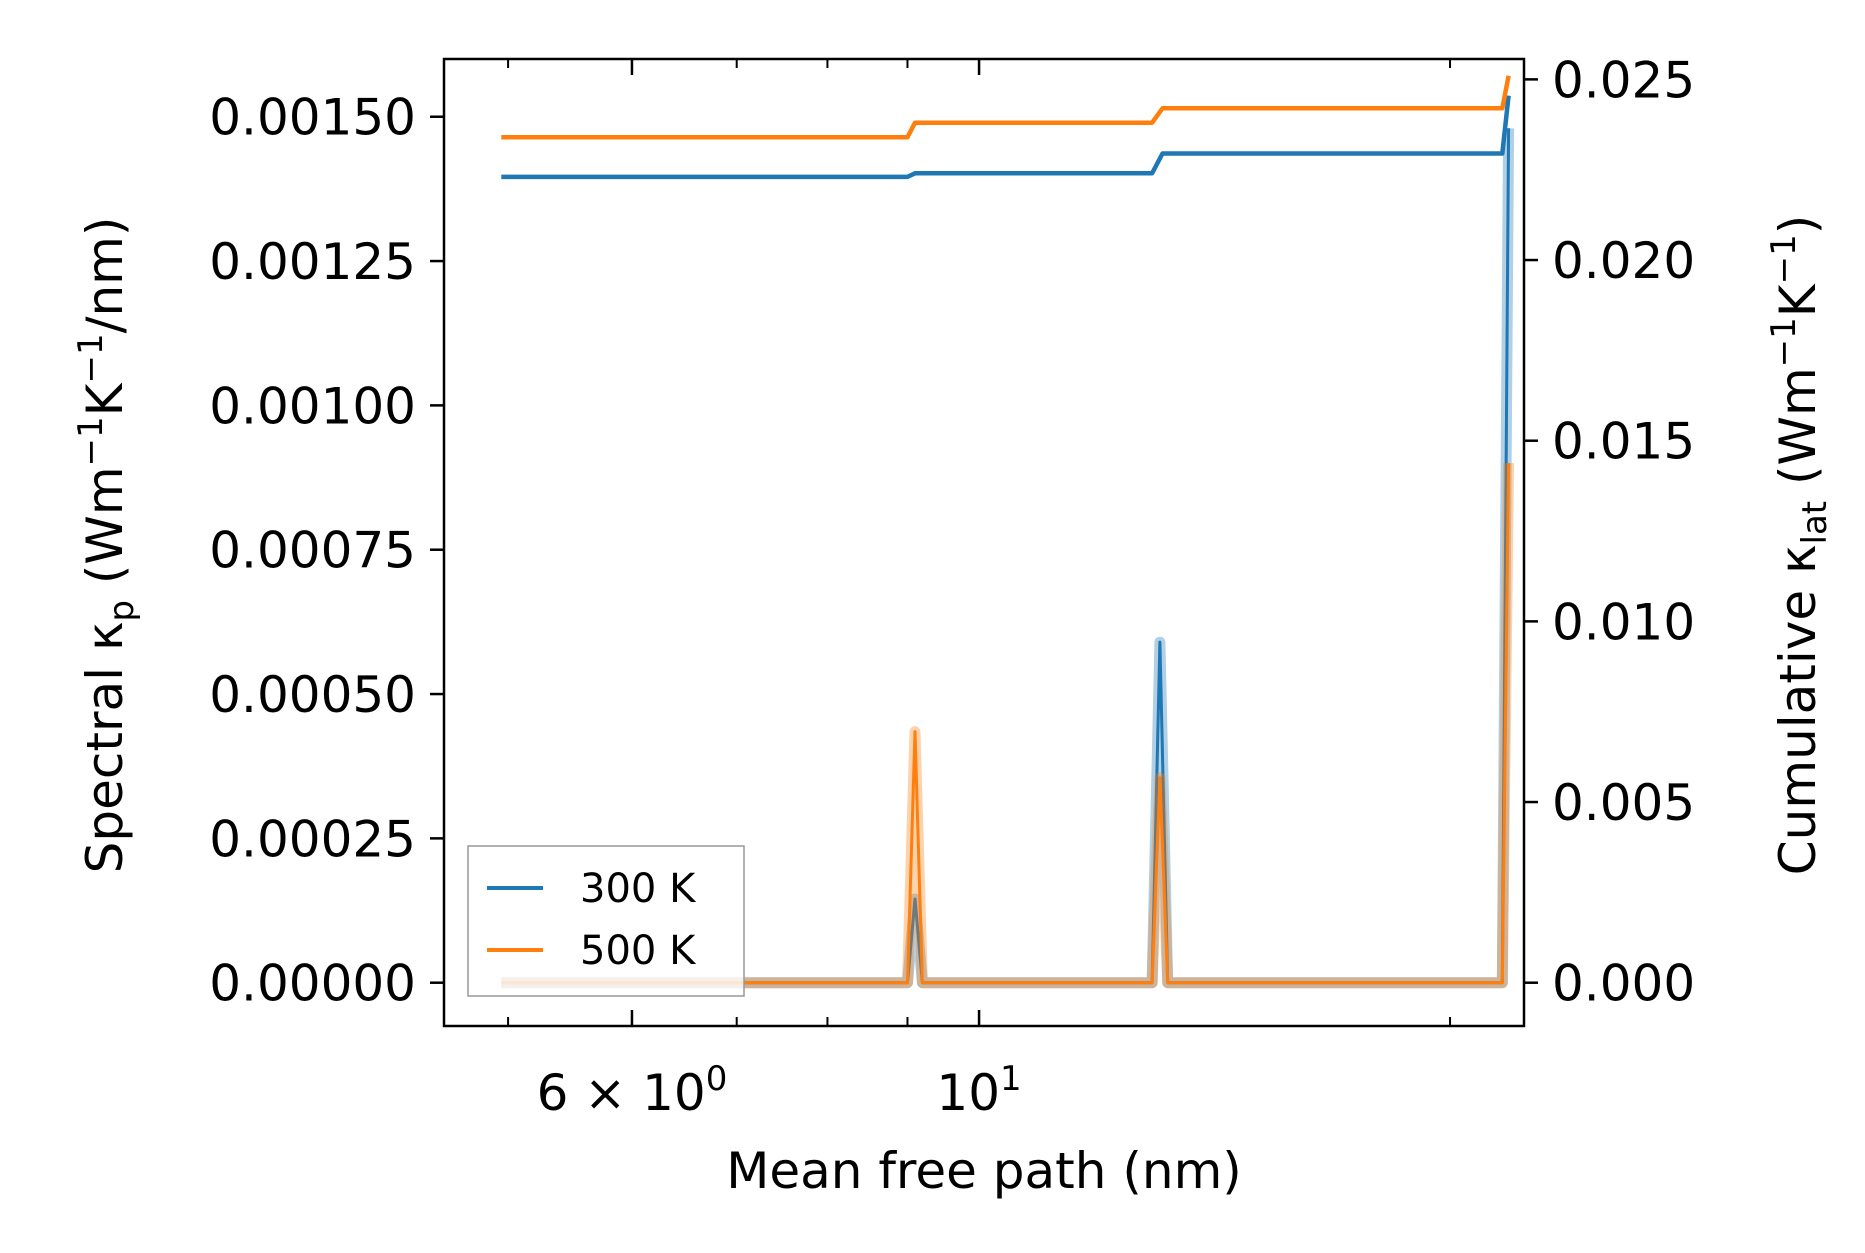  I want to click on y-right-tick-label: 0.015, so click(1623, 442).